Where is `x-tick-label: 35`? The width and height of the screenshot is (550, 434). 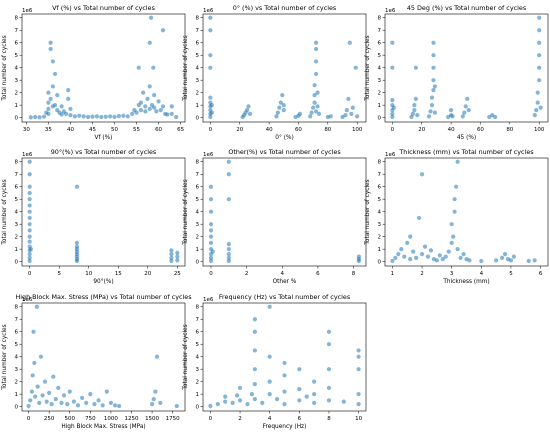
x-tick-label: 35 is located at coordinates (48, 130).